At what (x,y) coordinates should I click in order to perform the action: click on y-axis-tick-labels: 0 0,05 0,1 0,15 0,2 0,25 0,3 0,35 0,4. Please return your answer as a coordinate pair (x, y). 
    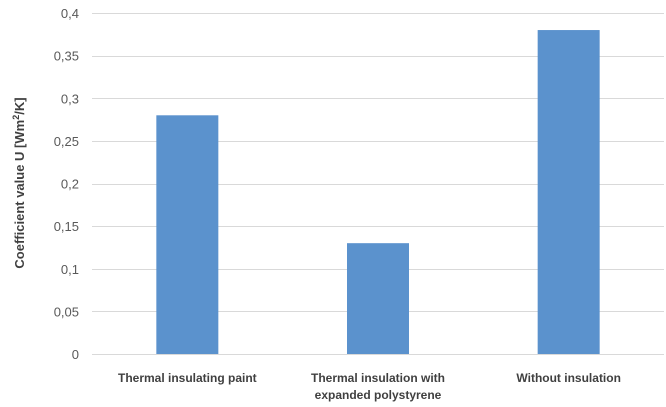
    Looking at the image, I should click on (66, 184).